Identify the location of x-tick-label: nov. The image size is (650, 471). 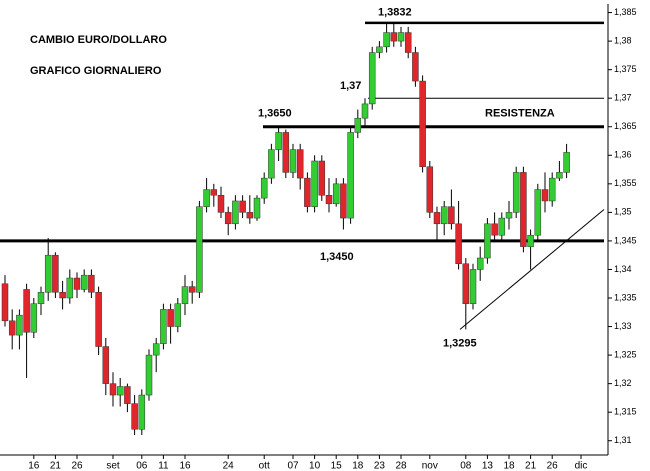
(430, 466).